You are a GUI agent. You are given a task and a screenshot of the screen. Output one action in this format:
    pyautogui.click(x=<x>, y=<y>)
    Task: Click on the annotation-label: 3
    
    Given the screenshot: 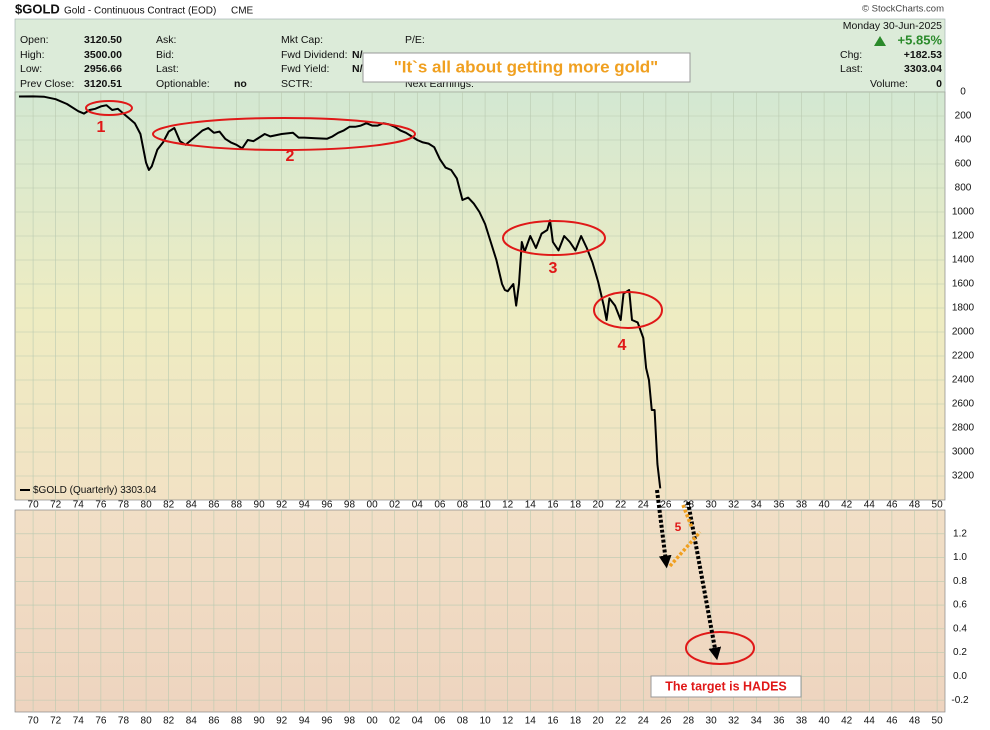 What is the action you would take?
    pyautogui.click(x=553, y=268)
    